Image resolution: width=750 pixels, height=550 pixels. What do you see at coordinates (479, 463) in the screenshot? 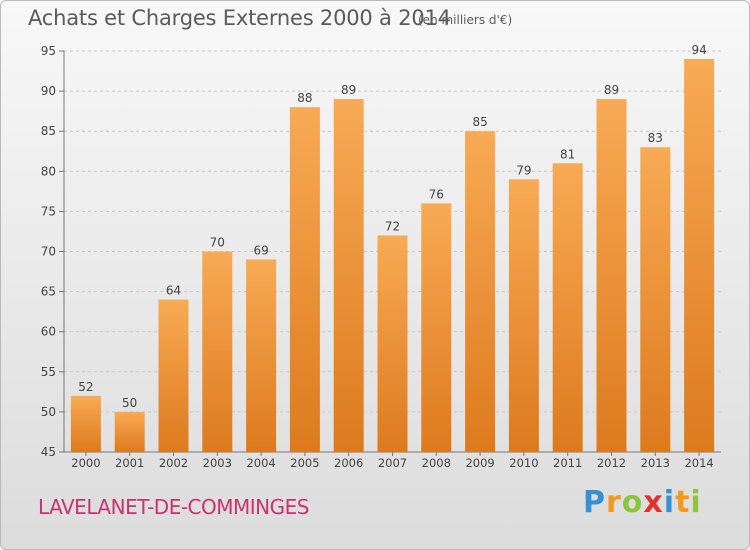
I see `x-tick-label: 2009` at bounding box center [479, 463].